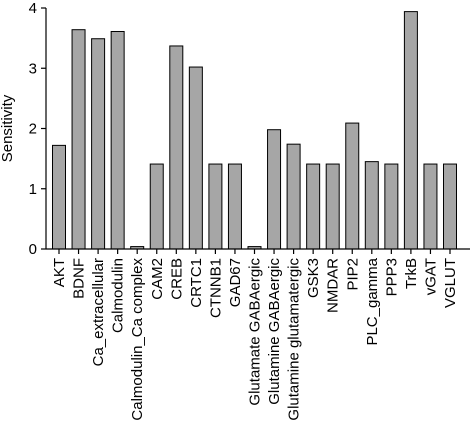 The height and width of the screenshot is (445, 474). What do you see at coordinates (294, 339) in the screenshot?
I see `x-tick-label: Glutamine glutamatergic` at bounding box center [294, 339].